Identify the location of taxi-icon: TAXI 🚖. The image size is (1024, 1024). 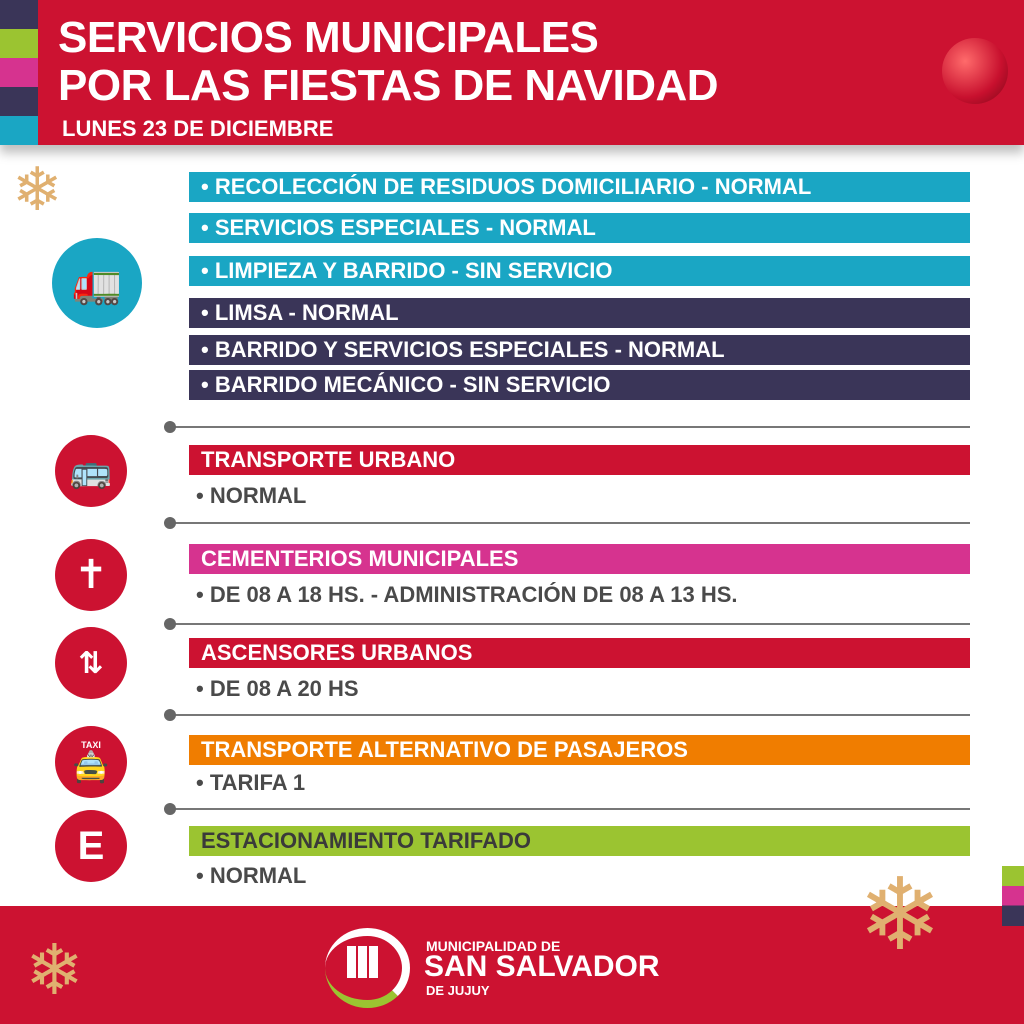
(91, 762).